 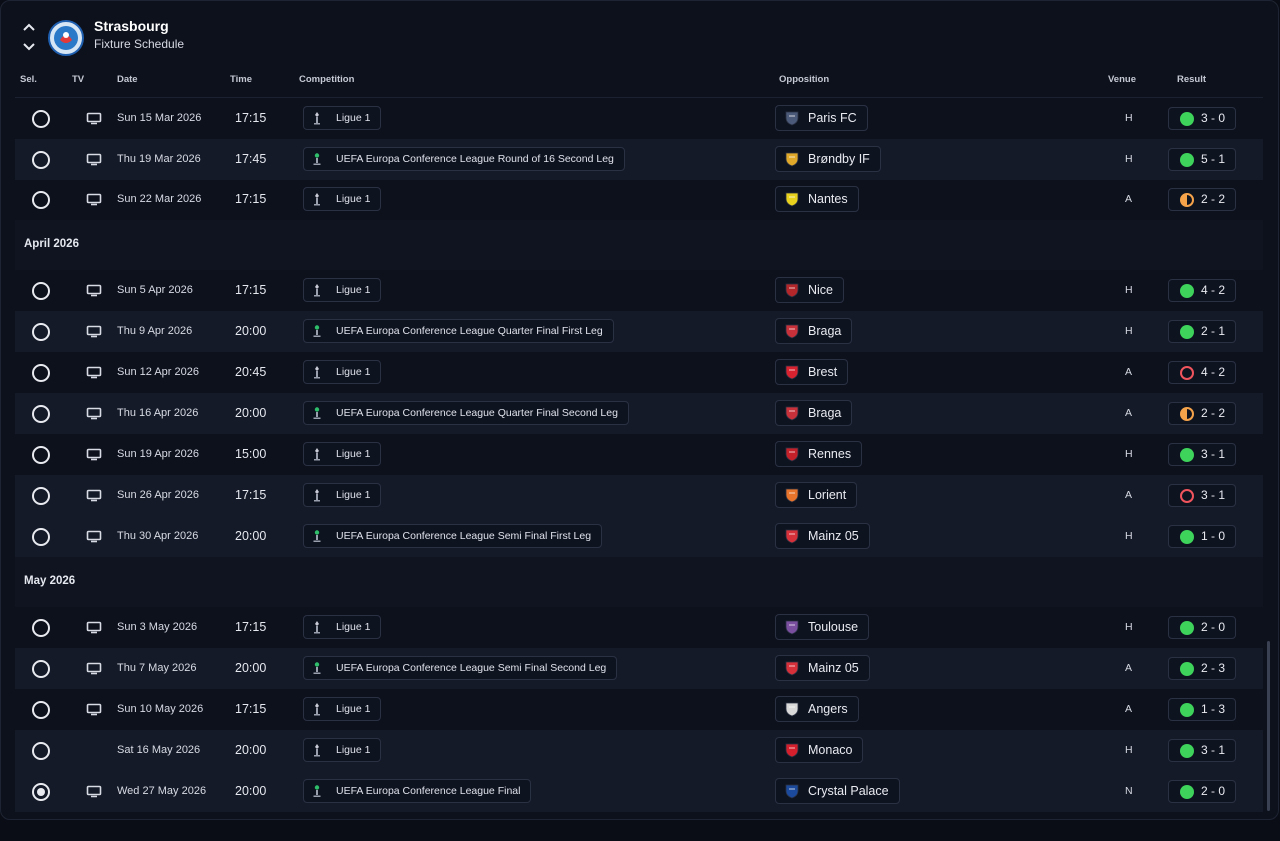 What do you see at coordinates (639, 709) in the screenshot?
I see `fixture-row: Sun 10 May 2026 17:15 Ligue 1 Angers A 1 - 3` at bounding box center [639, 709].